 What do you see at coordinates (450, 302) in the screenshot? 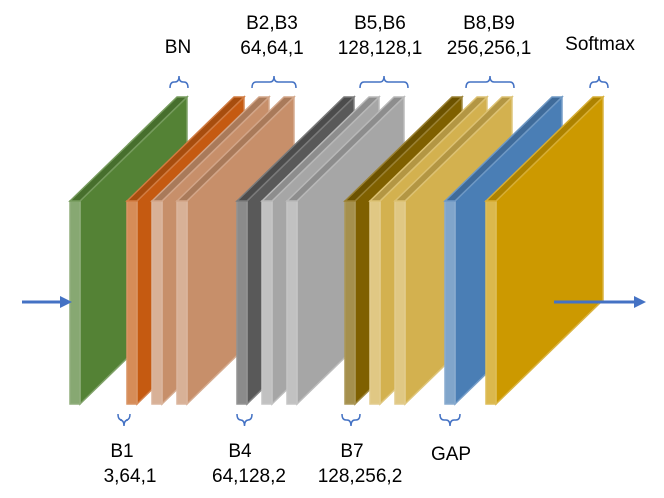
I see `layer-gap-front` at bounding box center [450, 302].